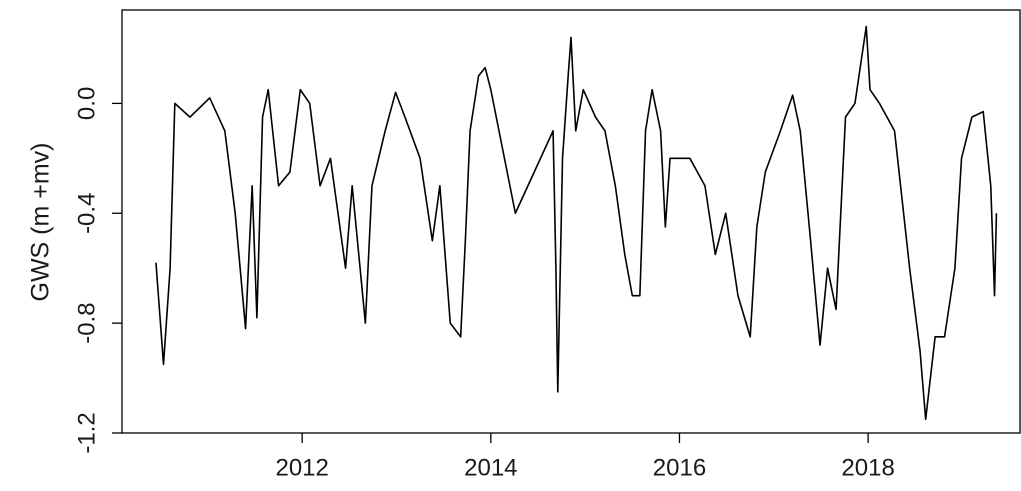 Image resolution: width=1021 pixels, height=491 pixels. I want to click on x-tick-label: 2016, so click(679, 467).